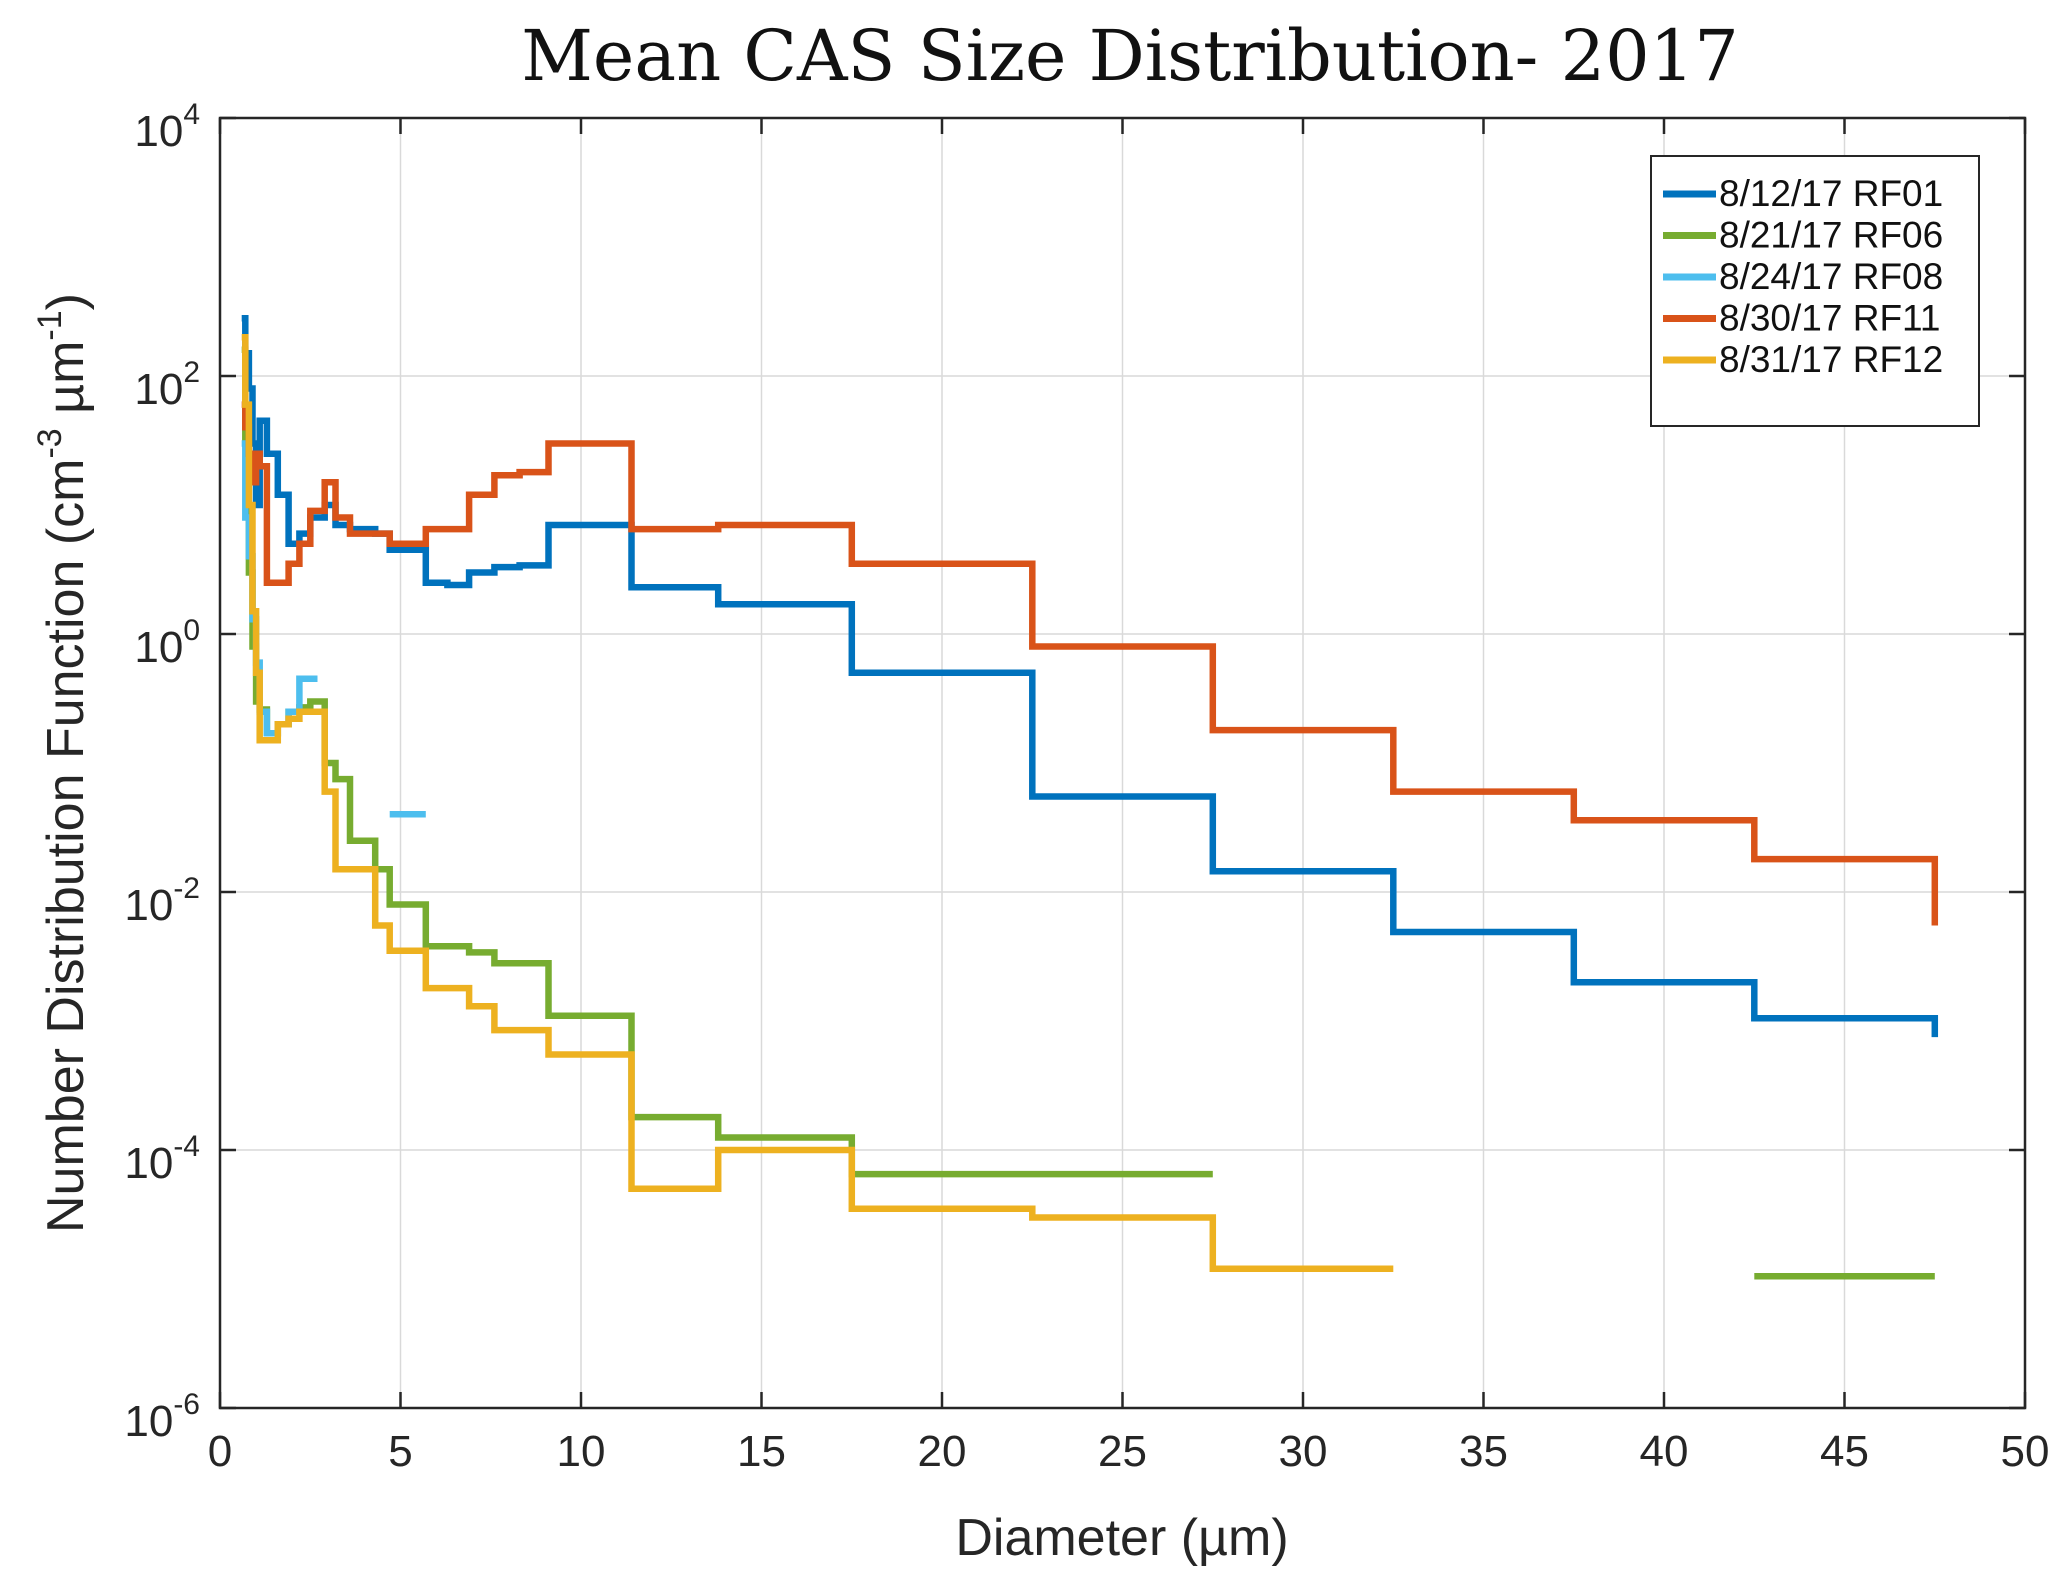  What do you see at coordinates (1831, 193) in the screenshot?
I see `legend-label: 8/12/17 RF01` at bounding box center [1831, 193].